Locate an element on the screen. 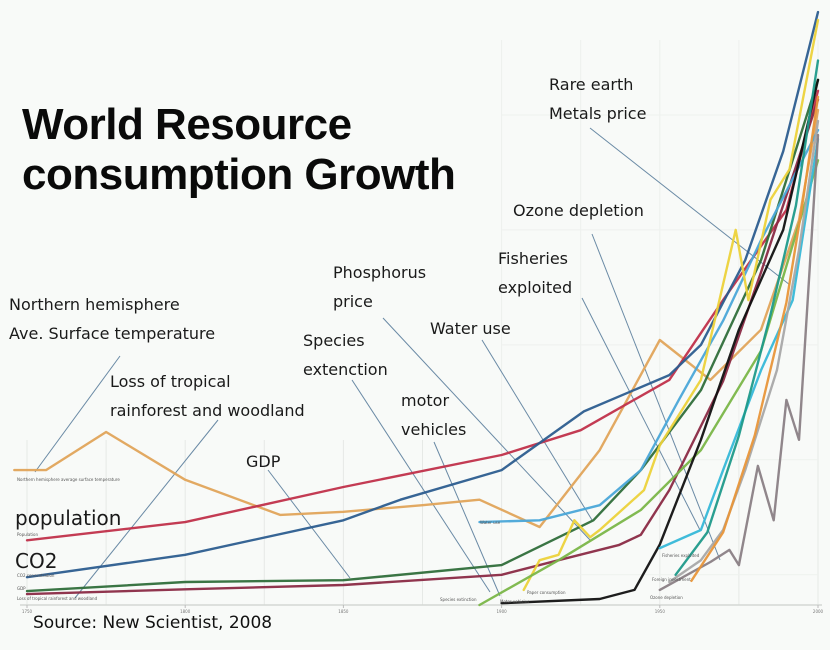 Image resolution: width=830 pixels, height=650 pixels. x-tick-label: 2000 is located at coordinates (818, 611).